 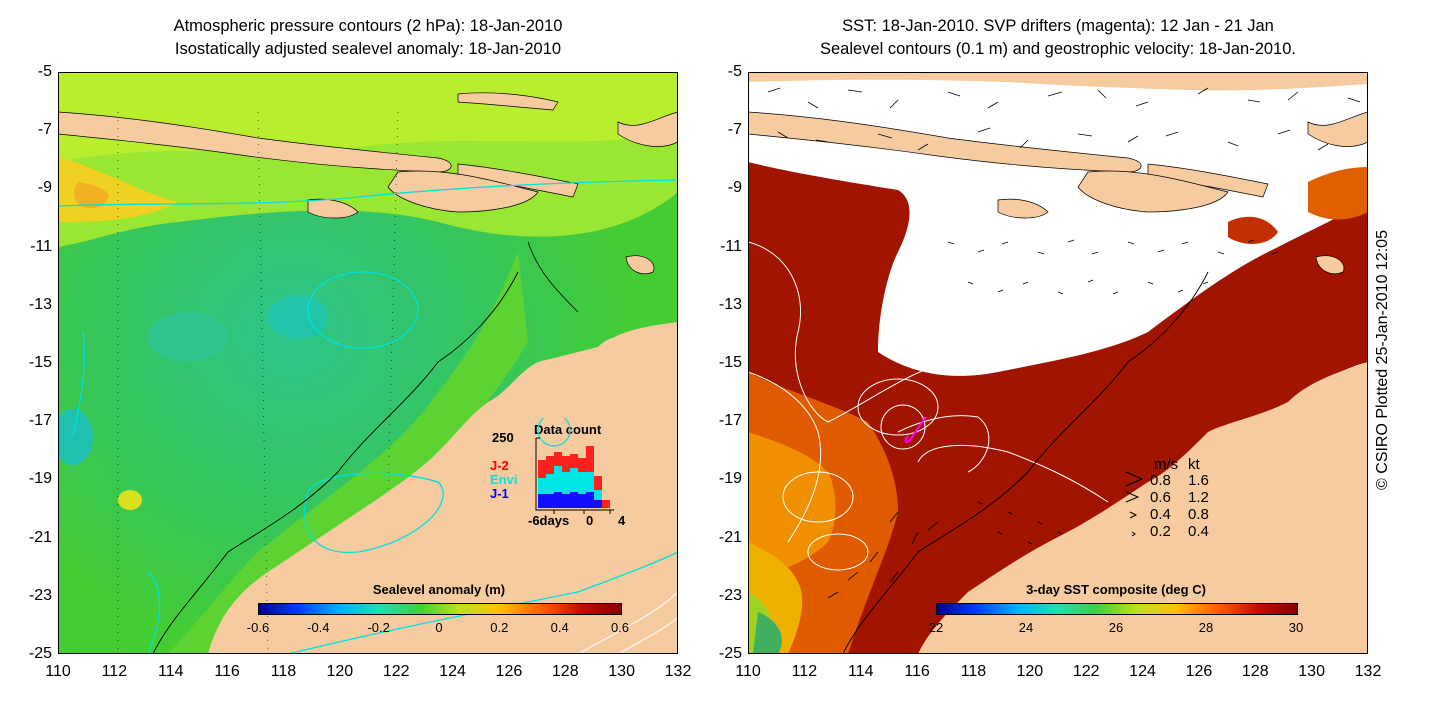 What do you see at coordinates (1194, 464) in the screenshot?
I see `velocity-legend-header-kt: kt` at bounding box center [1194, 464].